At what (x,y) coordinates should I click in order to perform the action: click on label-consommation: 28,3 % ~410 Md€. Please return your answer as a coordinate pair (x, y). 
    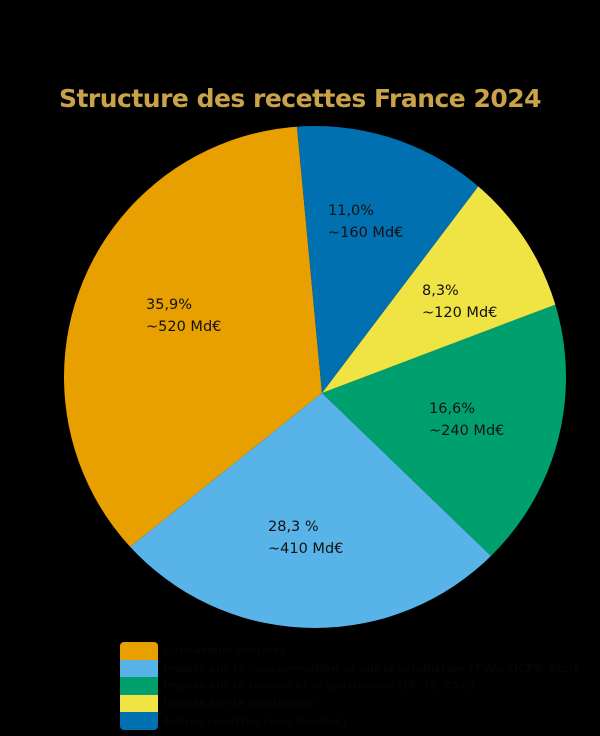
    Looking at the image, I should click on (305, 538).